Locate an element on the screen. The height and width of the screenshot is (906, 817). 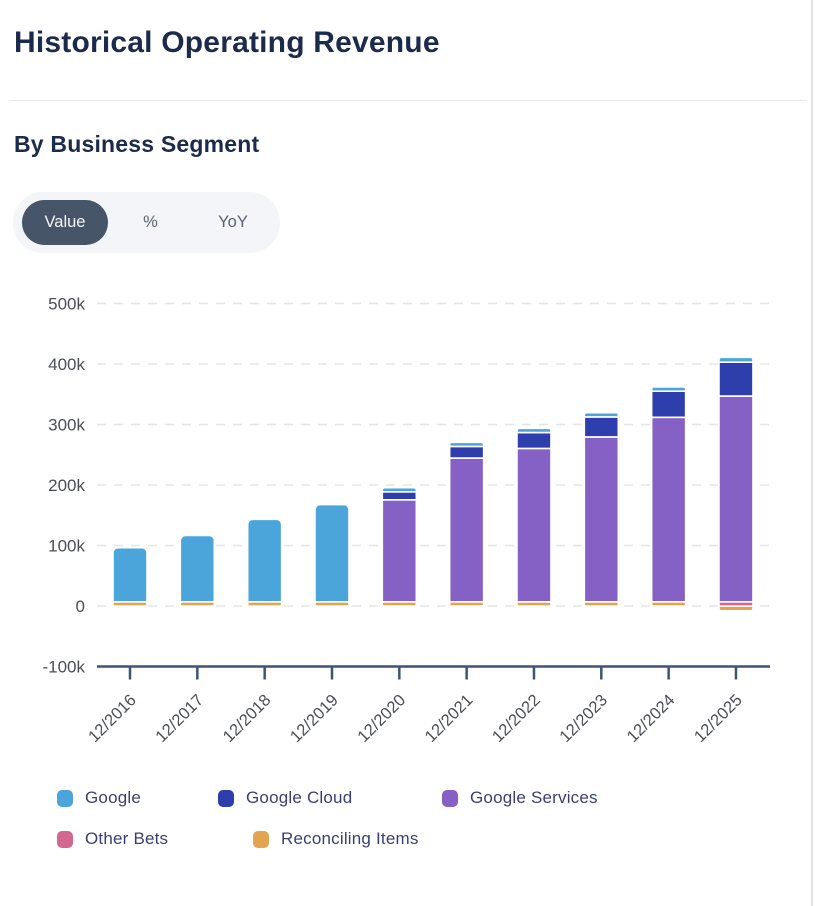
y-axis-tick-label: 0 is located at coordinates (80, 606).